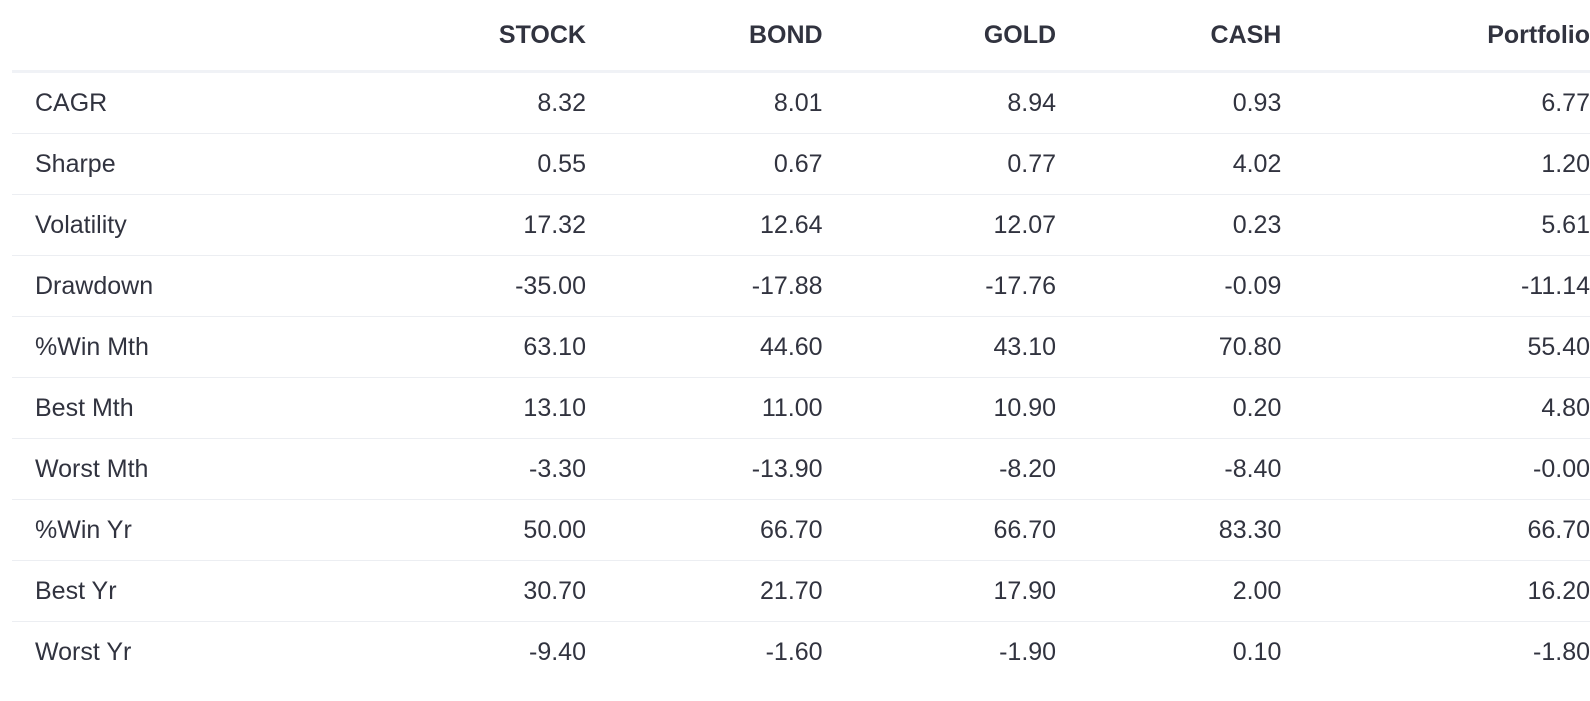 The width and height of the screenshot is (1590, 701). I want to click on table-cell: 17.32, so click(409, 225).